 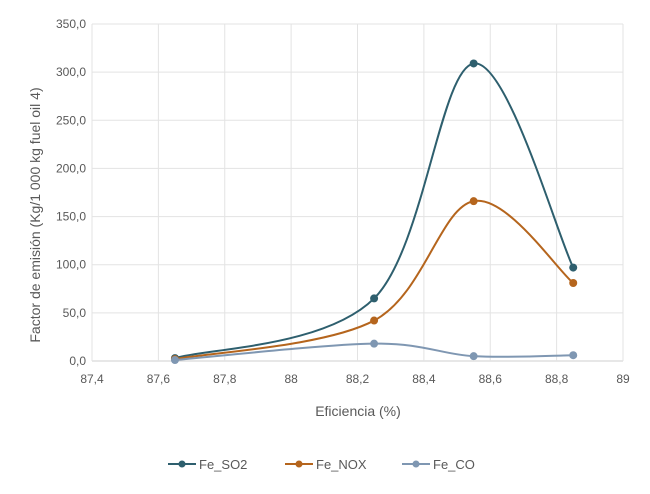 I want to click on y-tick-label: 200,0, so click(x=71, y=168).